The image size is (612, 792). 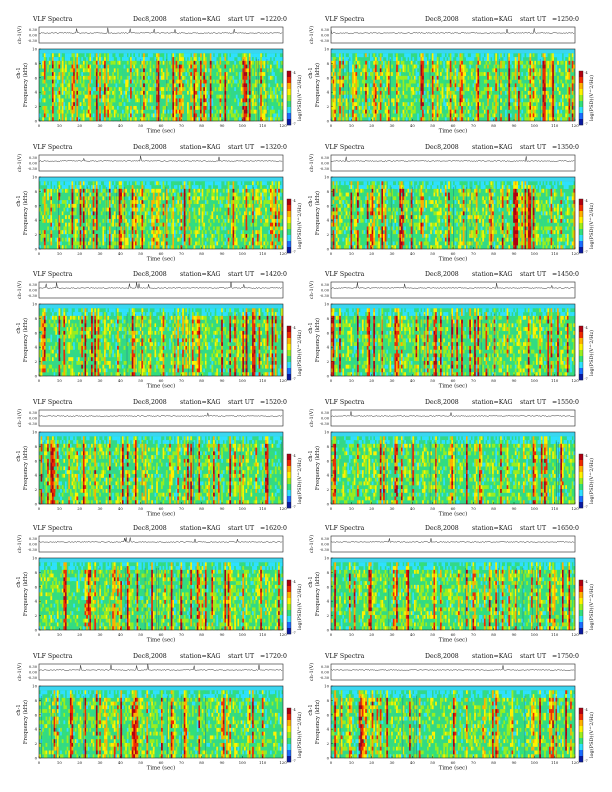 I want to click on panel-station: station=KAG, so click(x=492, y=19).